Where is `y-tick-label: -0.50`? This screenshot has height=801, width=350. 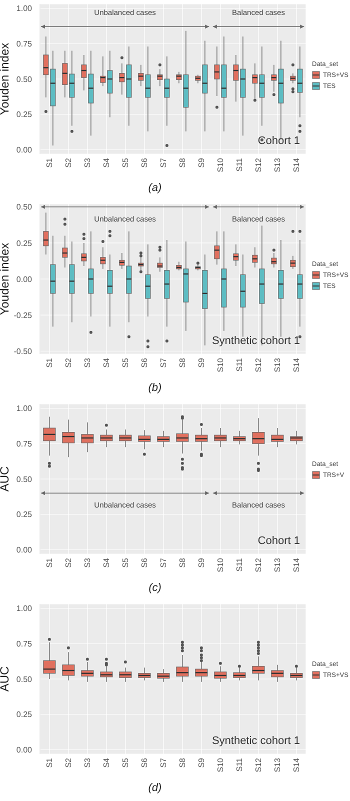 y-tick-label: -0.50 is located at coordinates (23, 351).